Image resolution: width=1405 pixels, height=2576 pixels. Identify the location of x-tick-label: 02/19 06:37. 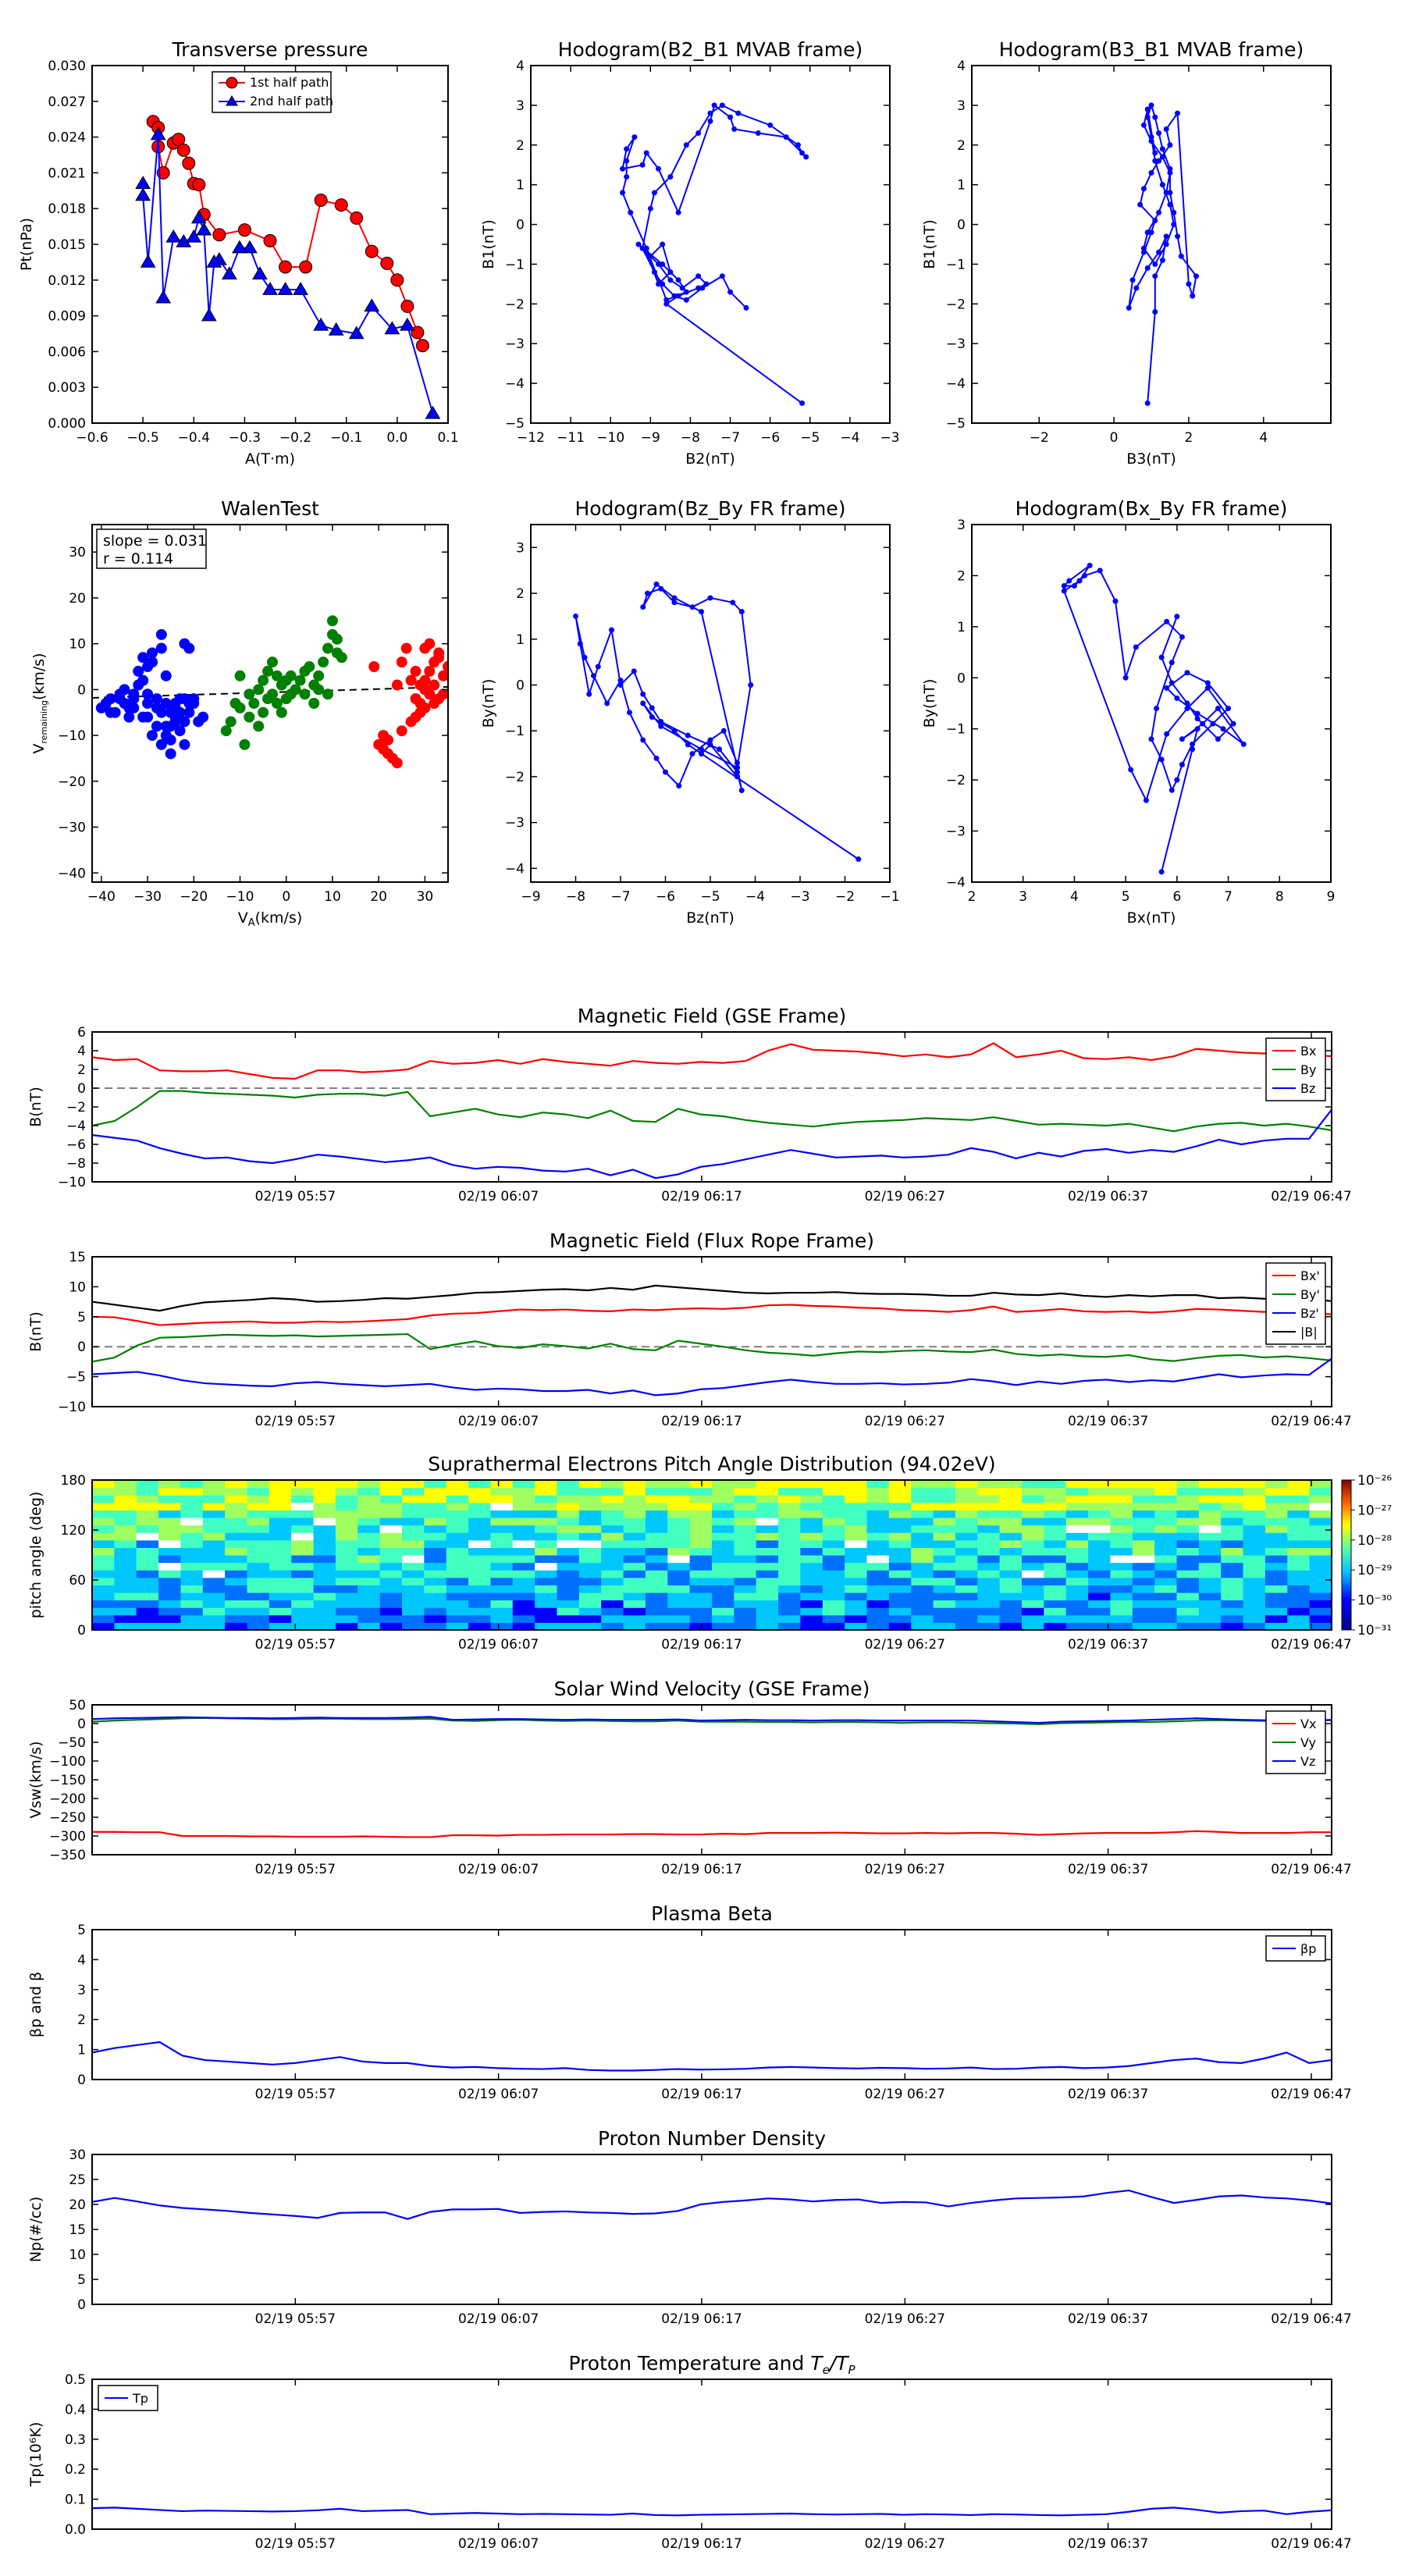
(1108, 2319).